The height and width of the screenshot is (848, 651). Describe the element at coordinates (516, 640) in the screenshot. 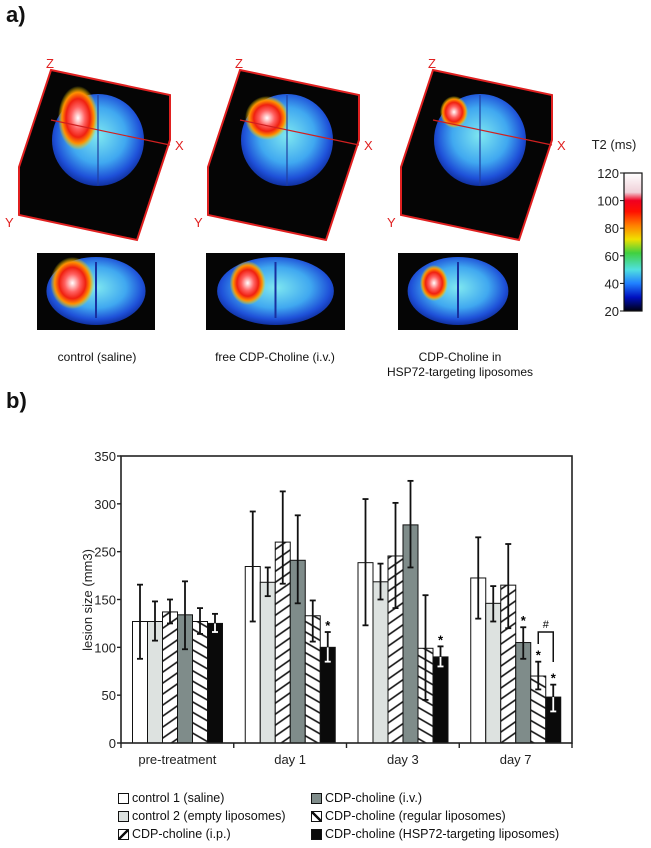

I see `bar-group-day-7: * * *` at that location.